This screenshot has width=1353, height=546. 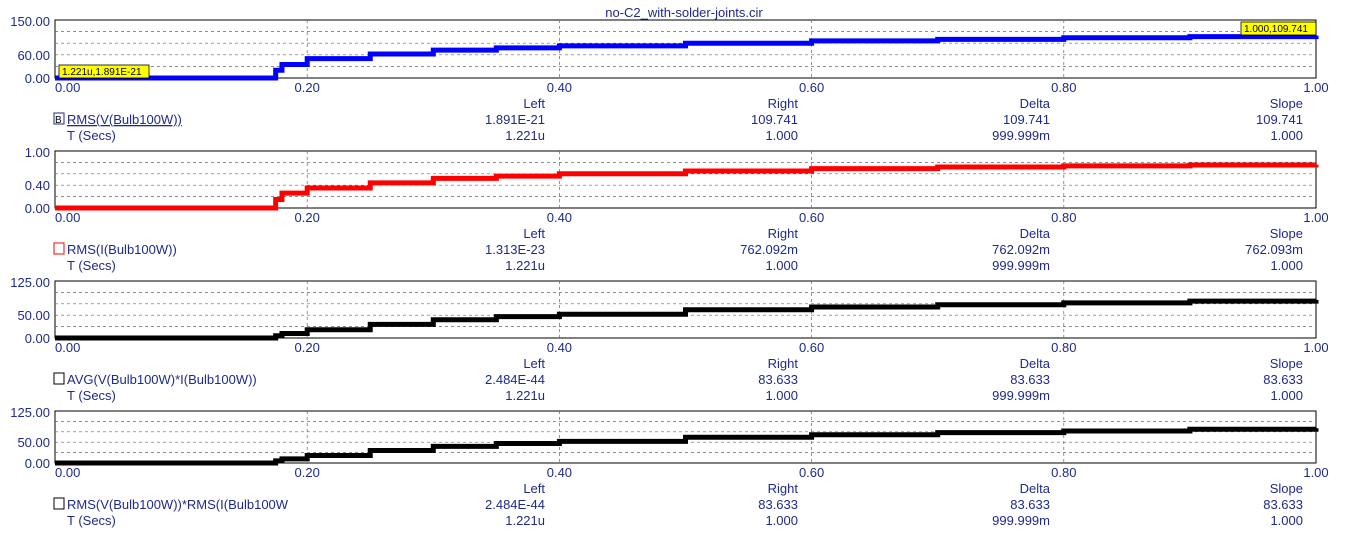 I want to click on trace-label: RMS(V(Bulb100W))*RMS(I(Bulb100W, so click(x=178, y=504).